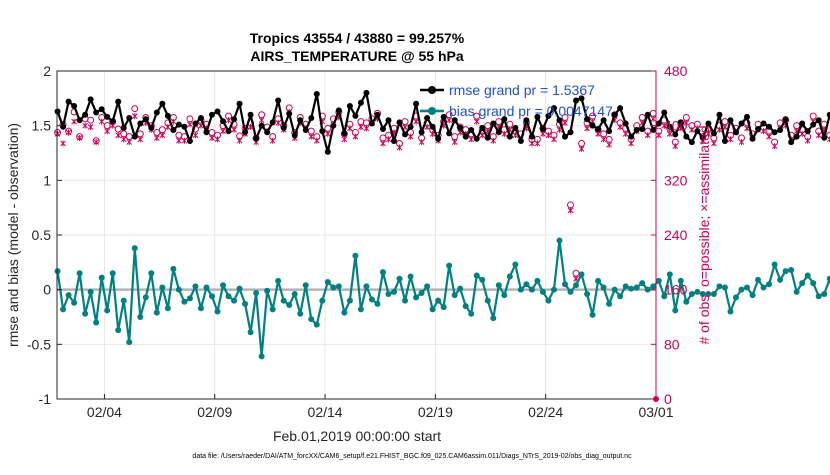 Image resolution: width=830 pixels, height=475 pixels. I want to click on y-tick-label: -1, so click(45, 399).